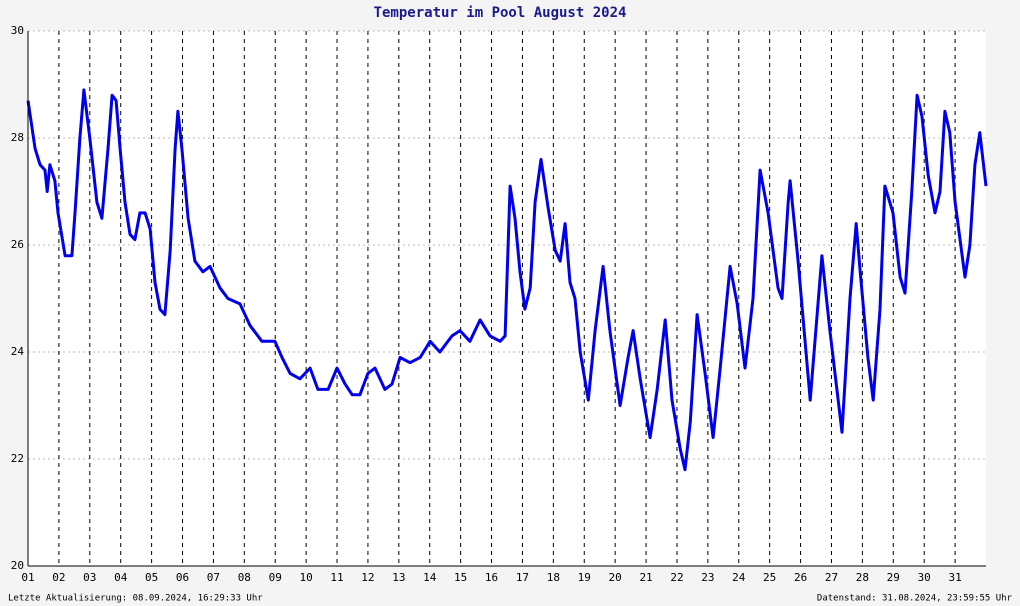 This screenshot has width=1020, height=606. I want to click on y-tick-label: 20, so click(17, 565).